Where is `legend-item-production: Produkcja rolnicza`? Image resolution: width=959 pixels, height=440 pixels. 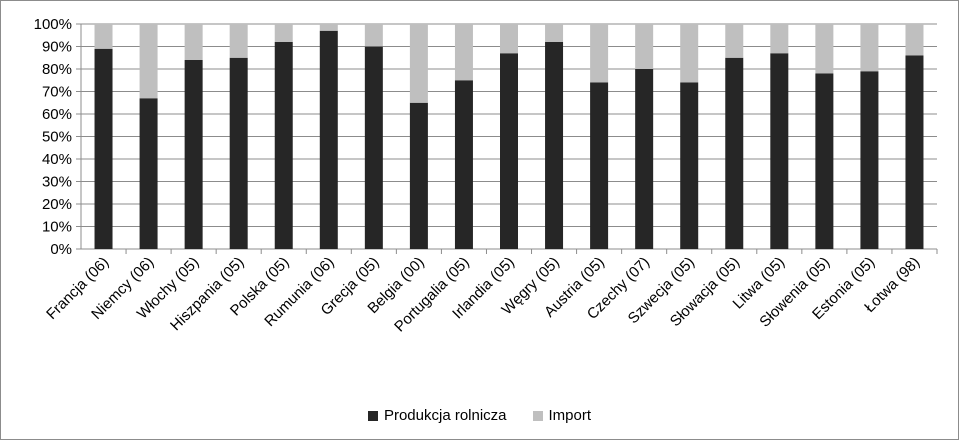
legend-item-production: Produkcja rolnicza is located at coordinates (437, 415).